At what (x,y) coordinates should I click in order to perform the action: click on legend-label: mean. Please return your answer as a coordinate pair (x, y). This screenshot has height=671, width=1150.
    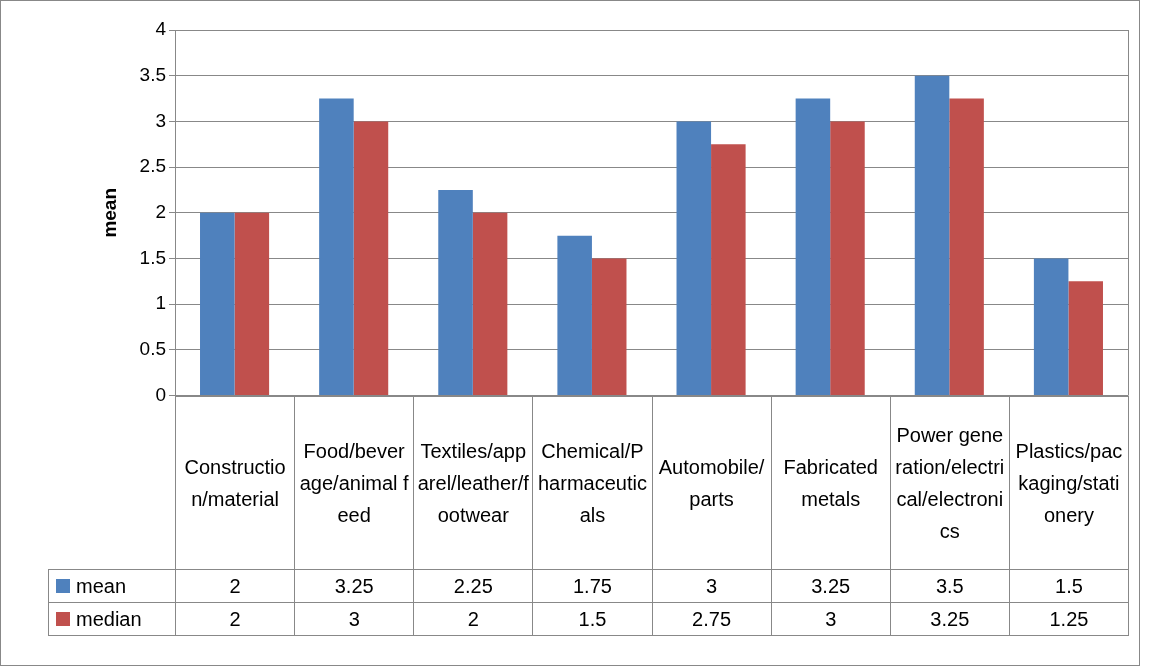
    Looking at the image, I should click on (112, 586).